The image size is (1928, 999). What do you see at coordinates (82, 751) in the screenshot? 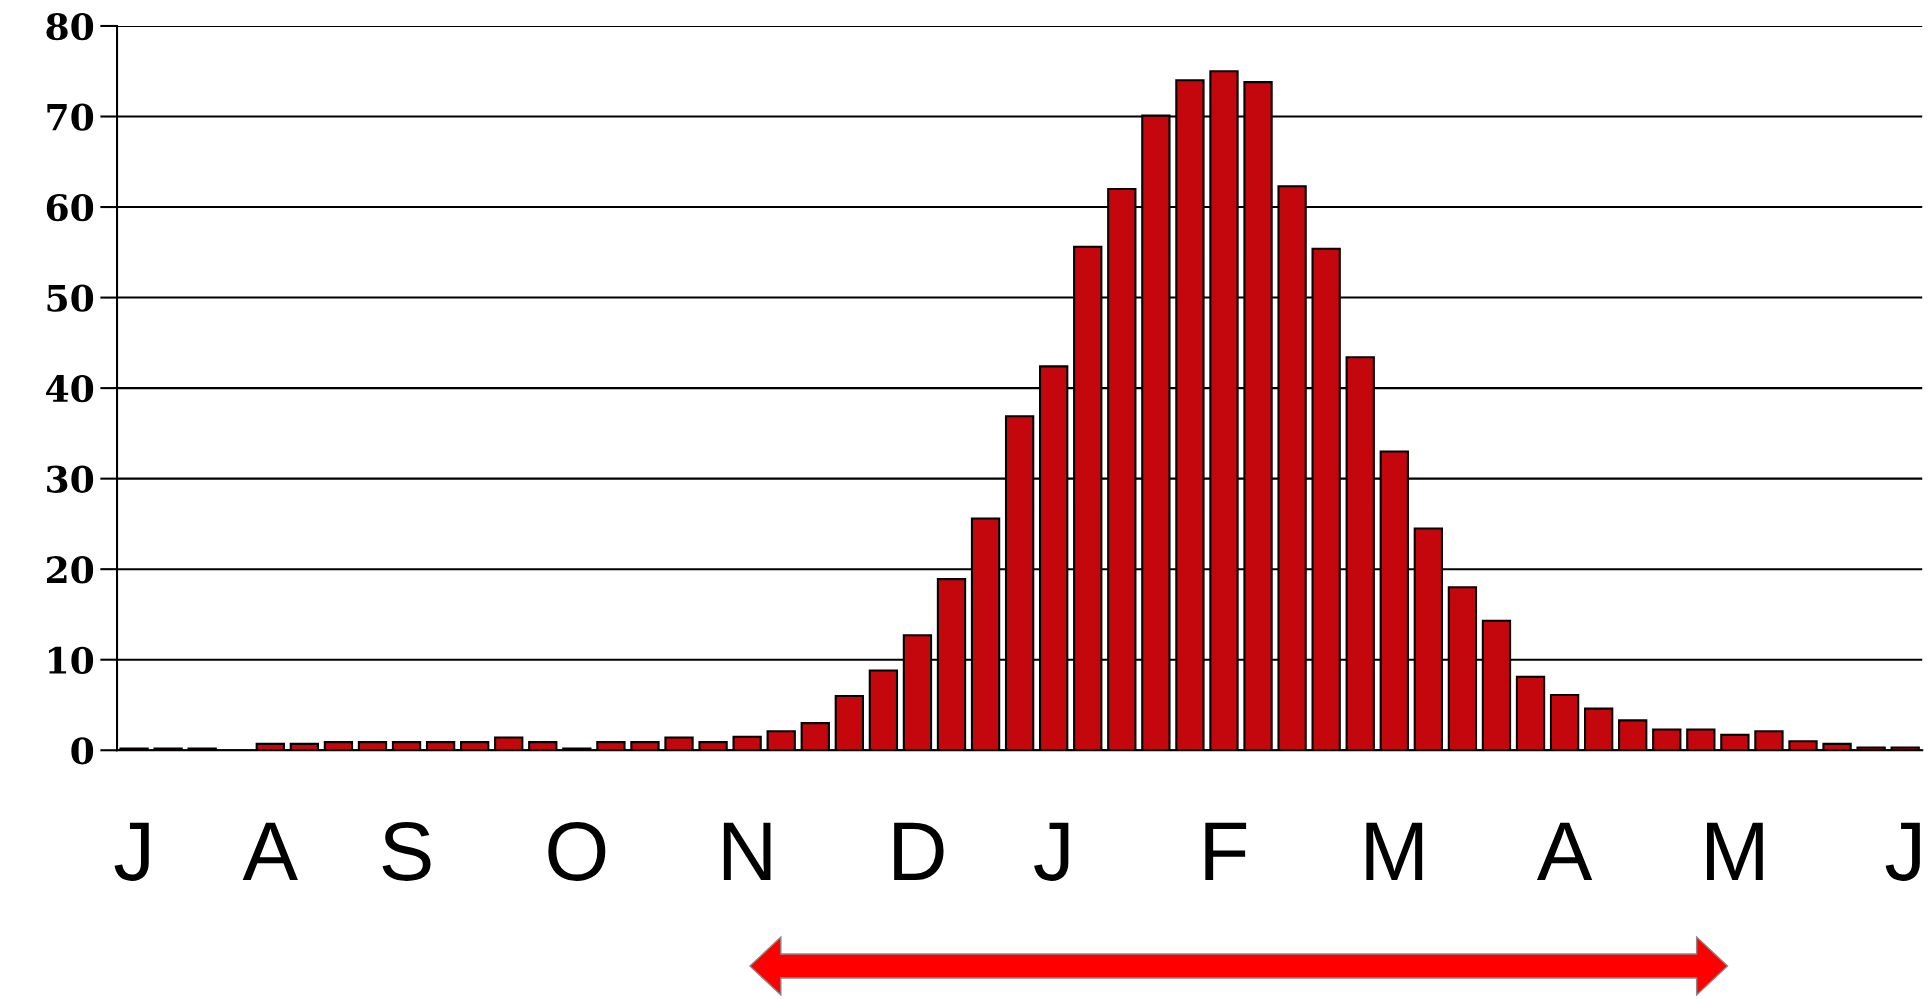
I see `y-tick-label: 0` at bounding box center [82, 751].